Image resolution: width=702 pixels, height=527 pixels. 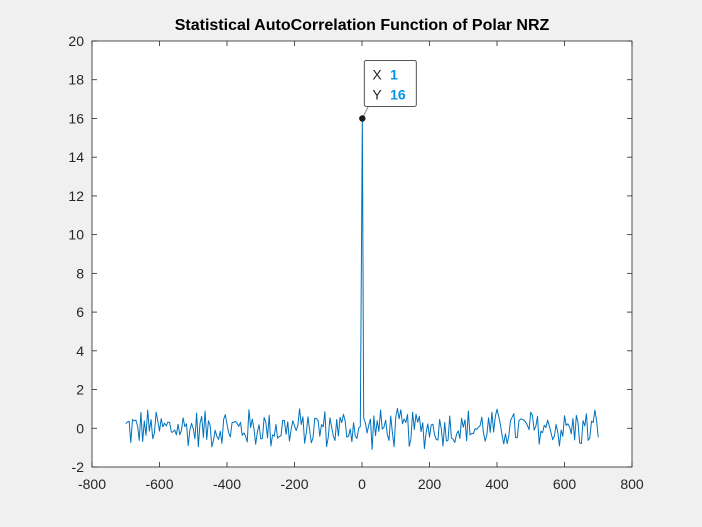 I want to click on datatip-box, so click(x=390, y=83).